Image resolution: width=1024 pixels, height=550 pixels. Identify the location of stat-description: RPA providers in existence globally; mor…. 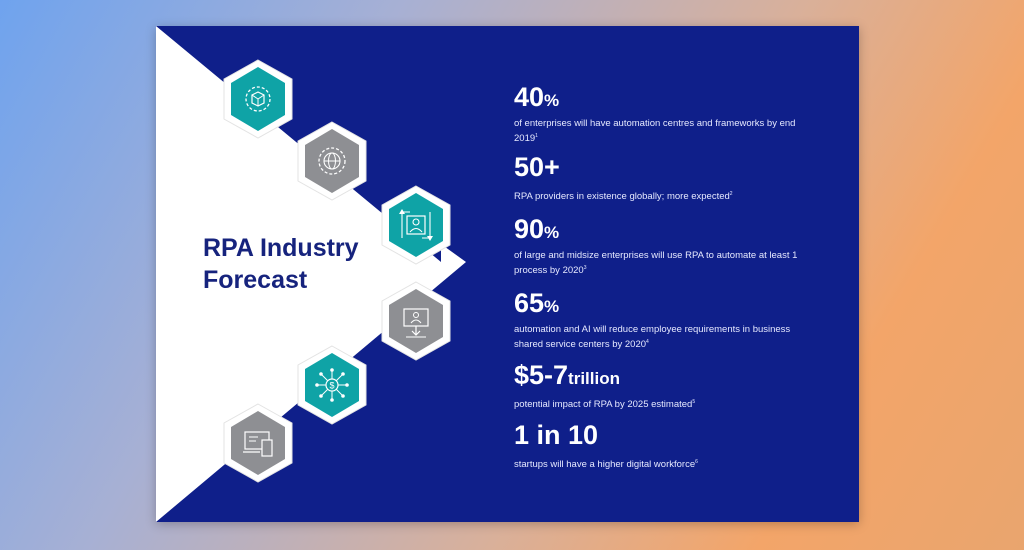
(623, 196).